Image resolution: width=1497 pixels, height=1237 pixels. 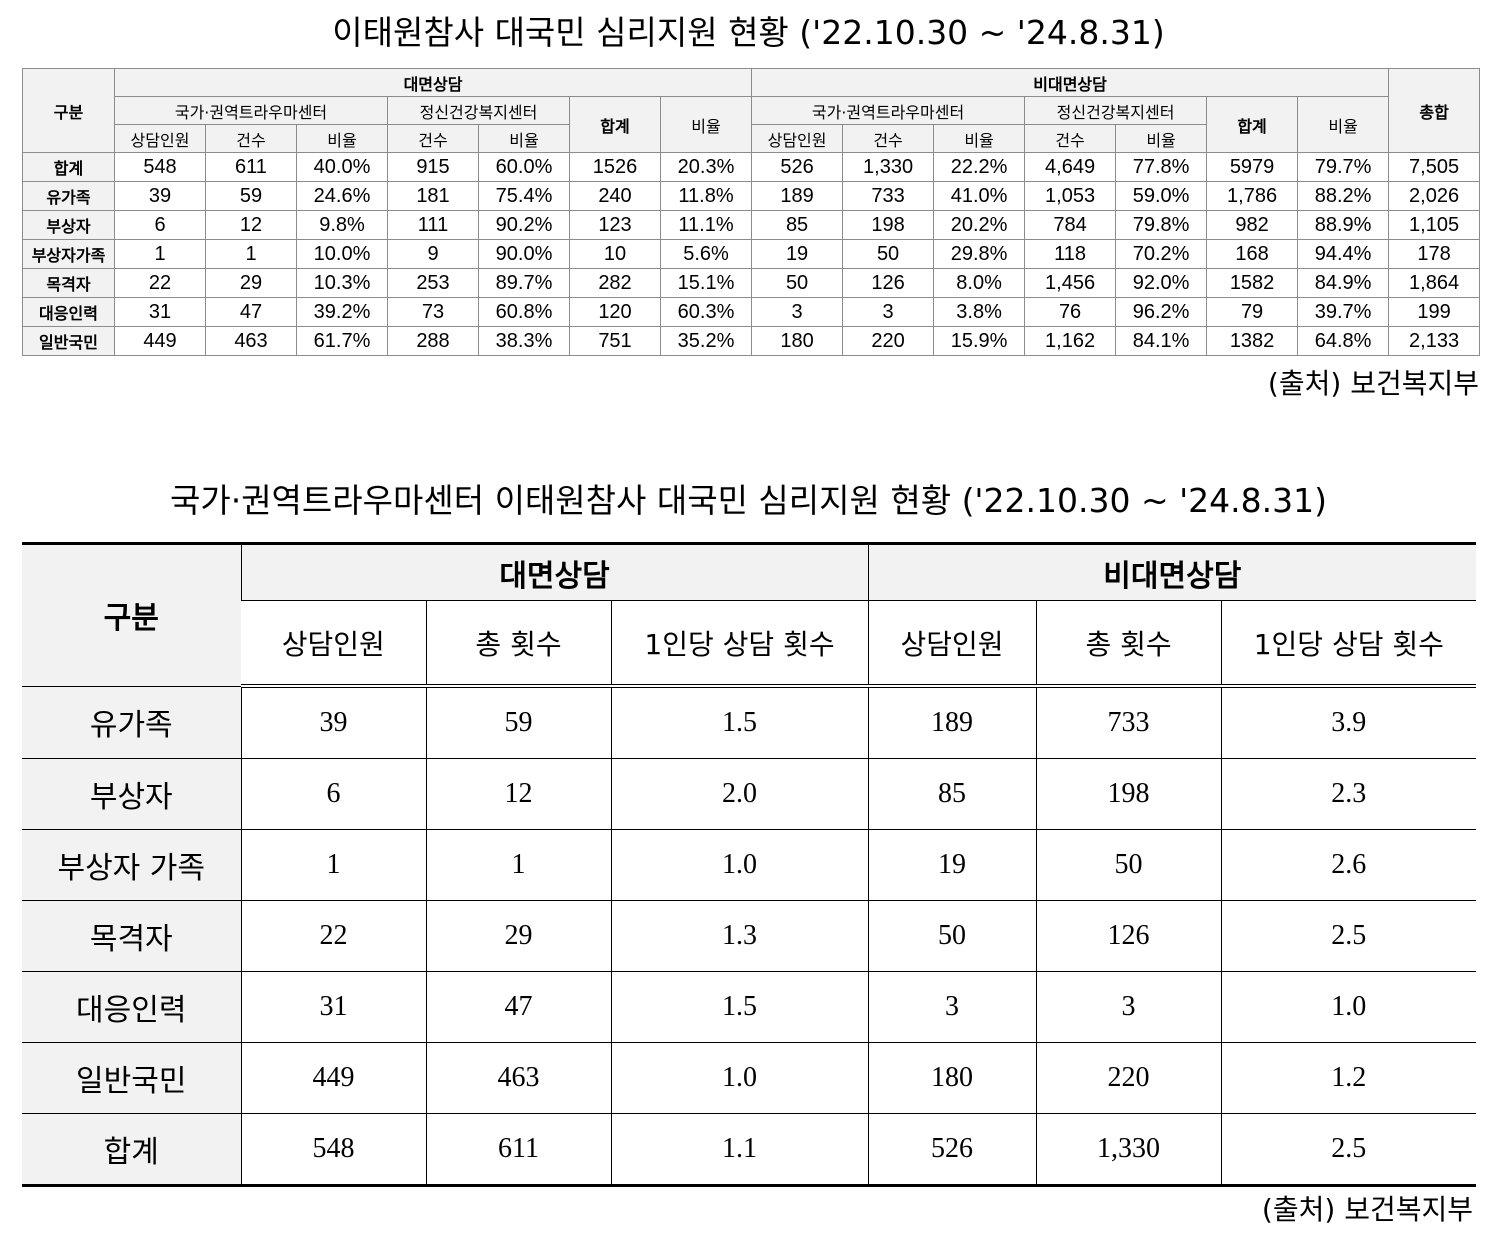 I want to click on header-counsel-people: 상담인원, so click(x=952, y=644).